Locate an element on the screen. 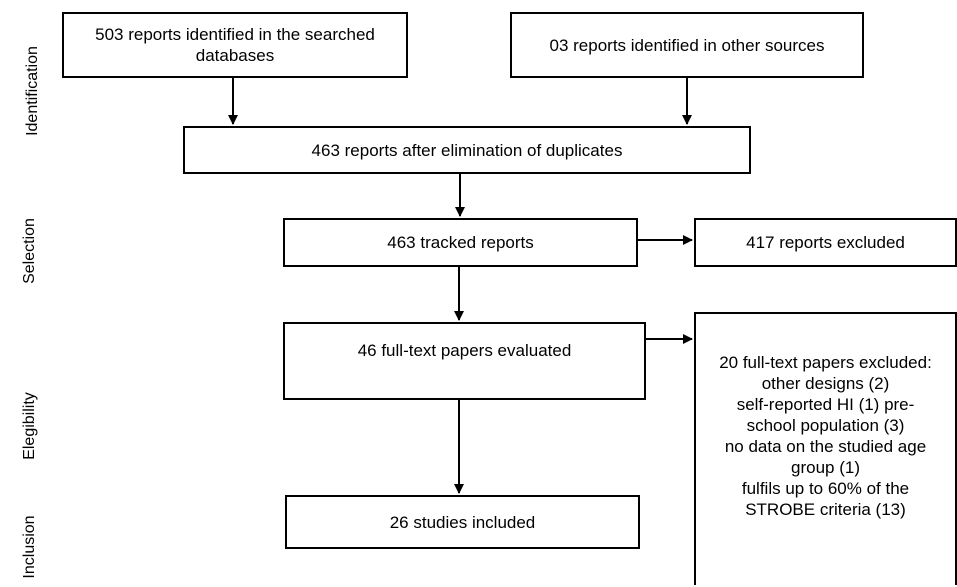 Image resolution: width=957 pixels, height=587 pixels. box-full-text-evaluated-text: 46 full-text papers evaluated is located at coordinates (464, 350).